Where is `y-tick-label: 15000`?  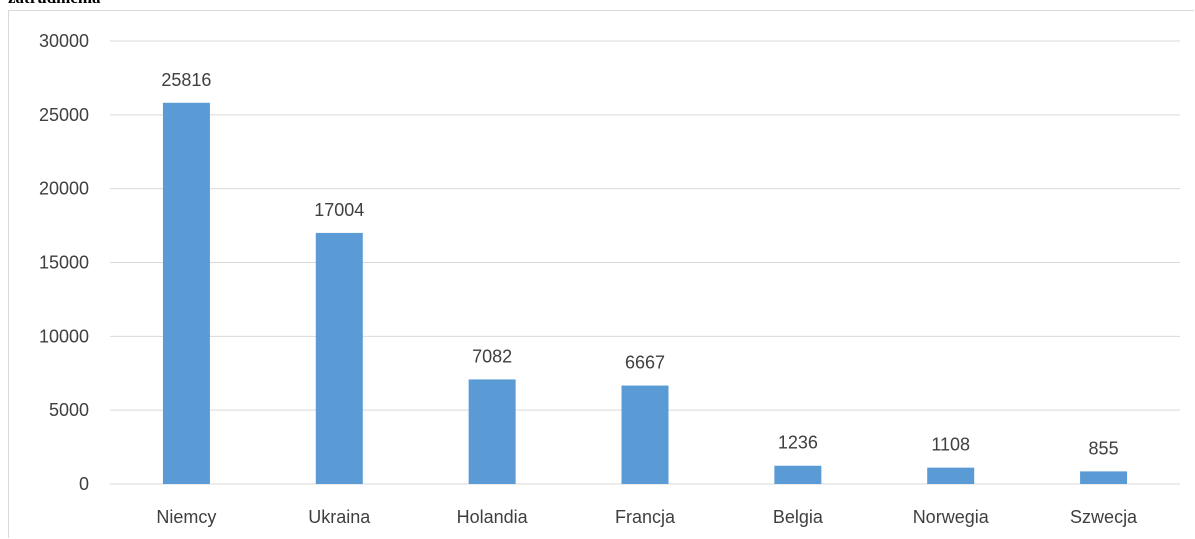
y-tick-label: 15000 is located at coordinates (64, 263).